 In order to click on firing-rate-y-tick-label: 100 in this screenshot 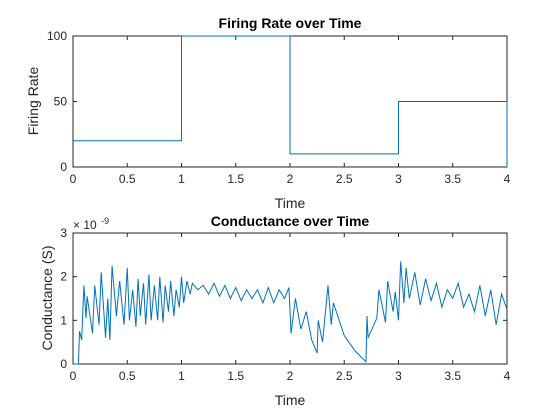, I will do `click(57, 36)`.